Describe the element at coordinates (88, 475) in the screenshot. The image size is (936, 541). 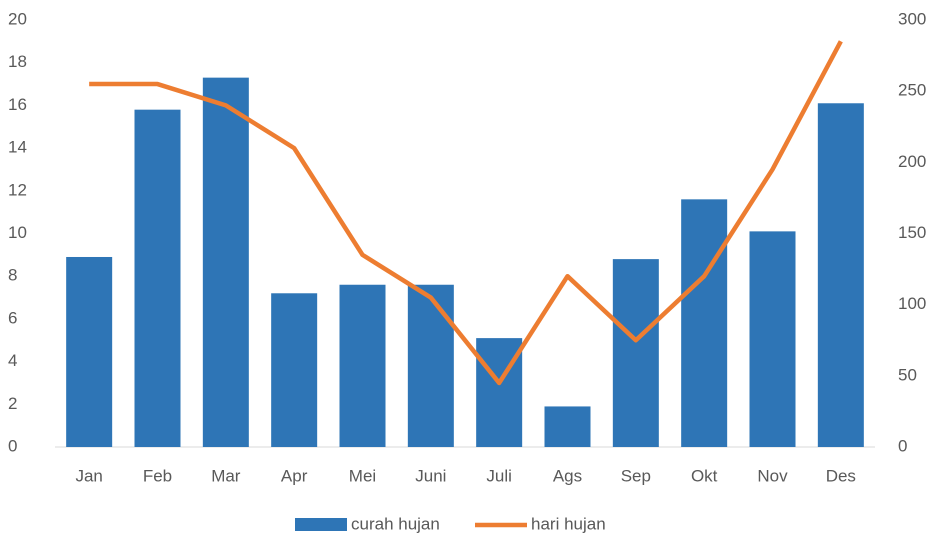
I see `x-tick-label: Jan` at that location.